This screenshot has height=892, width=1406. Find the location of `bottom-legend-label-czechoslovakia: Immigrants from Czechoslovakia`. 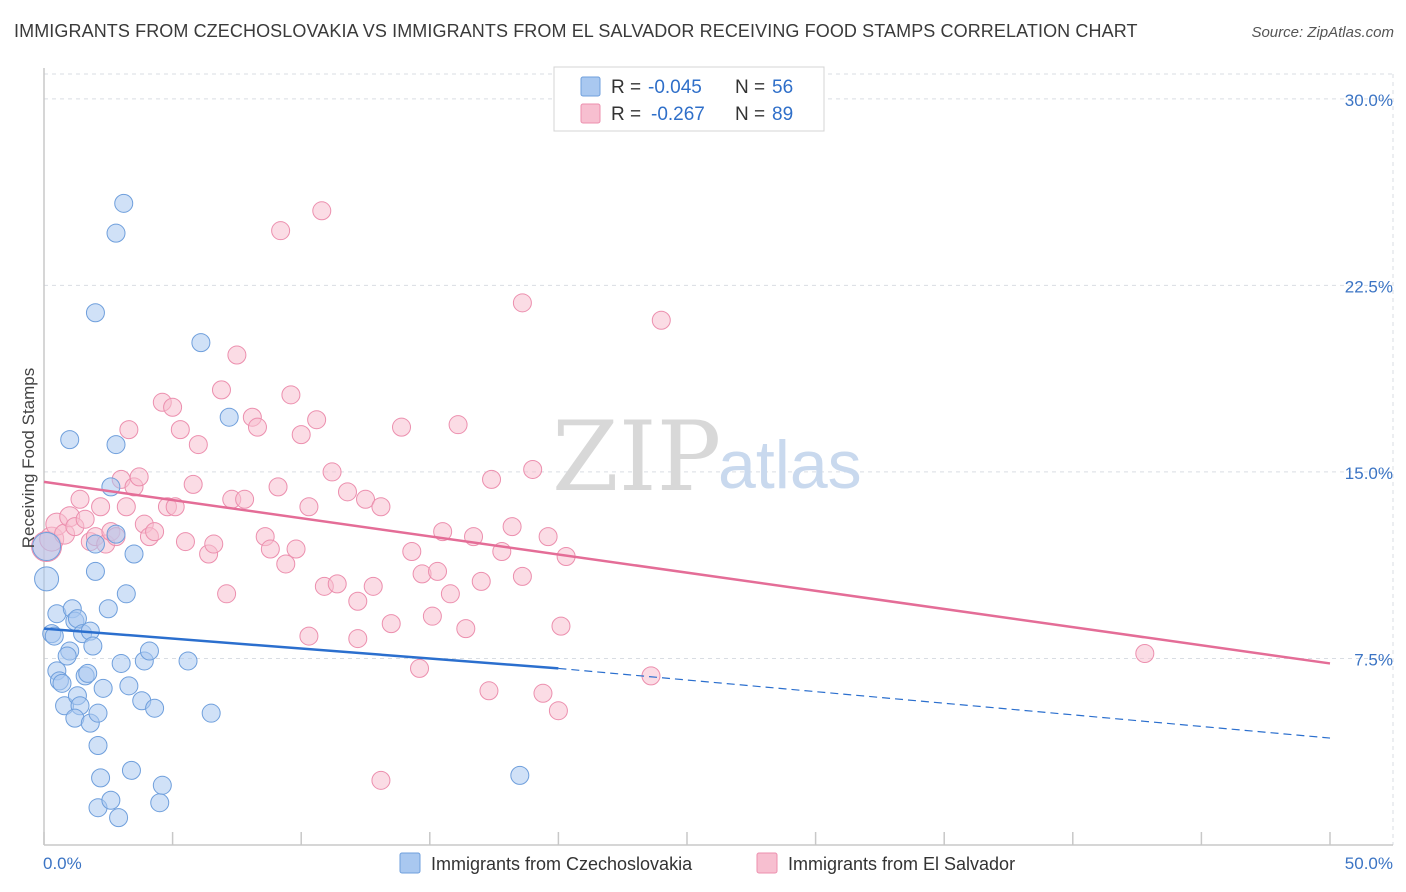

bottom-legend-label-czechoslovakia: Immigrants from Czechoslovakia is located at coordinates (562, 864).